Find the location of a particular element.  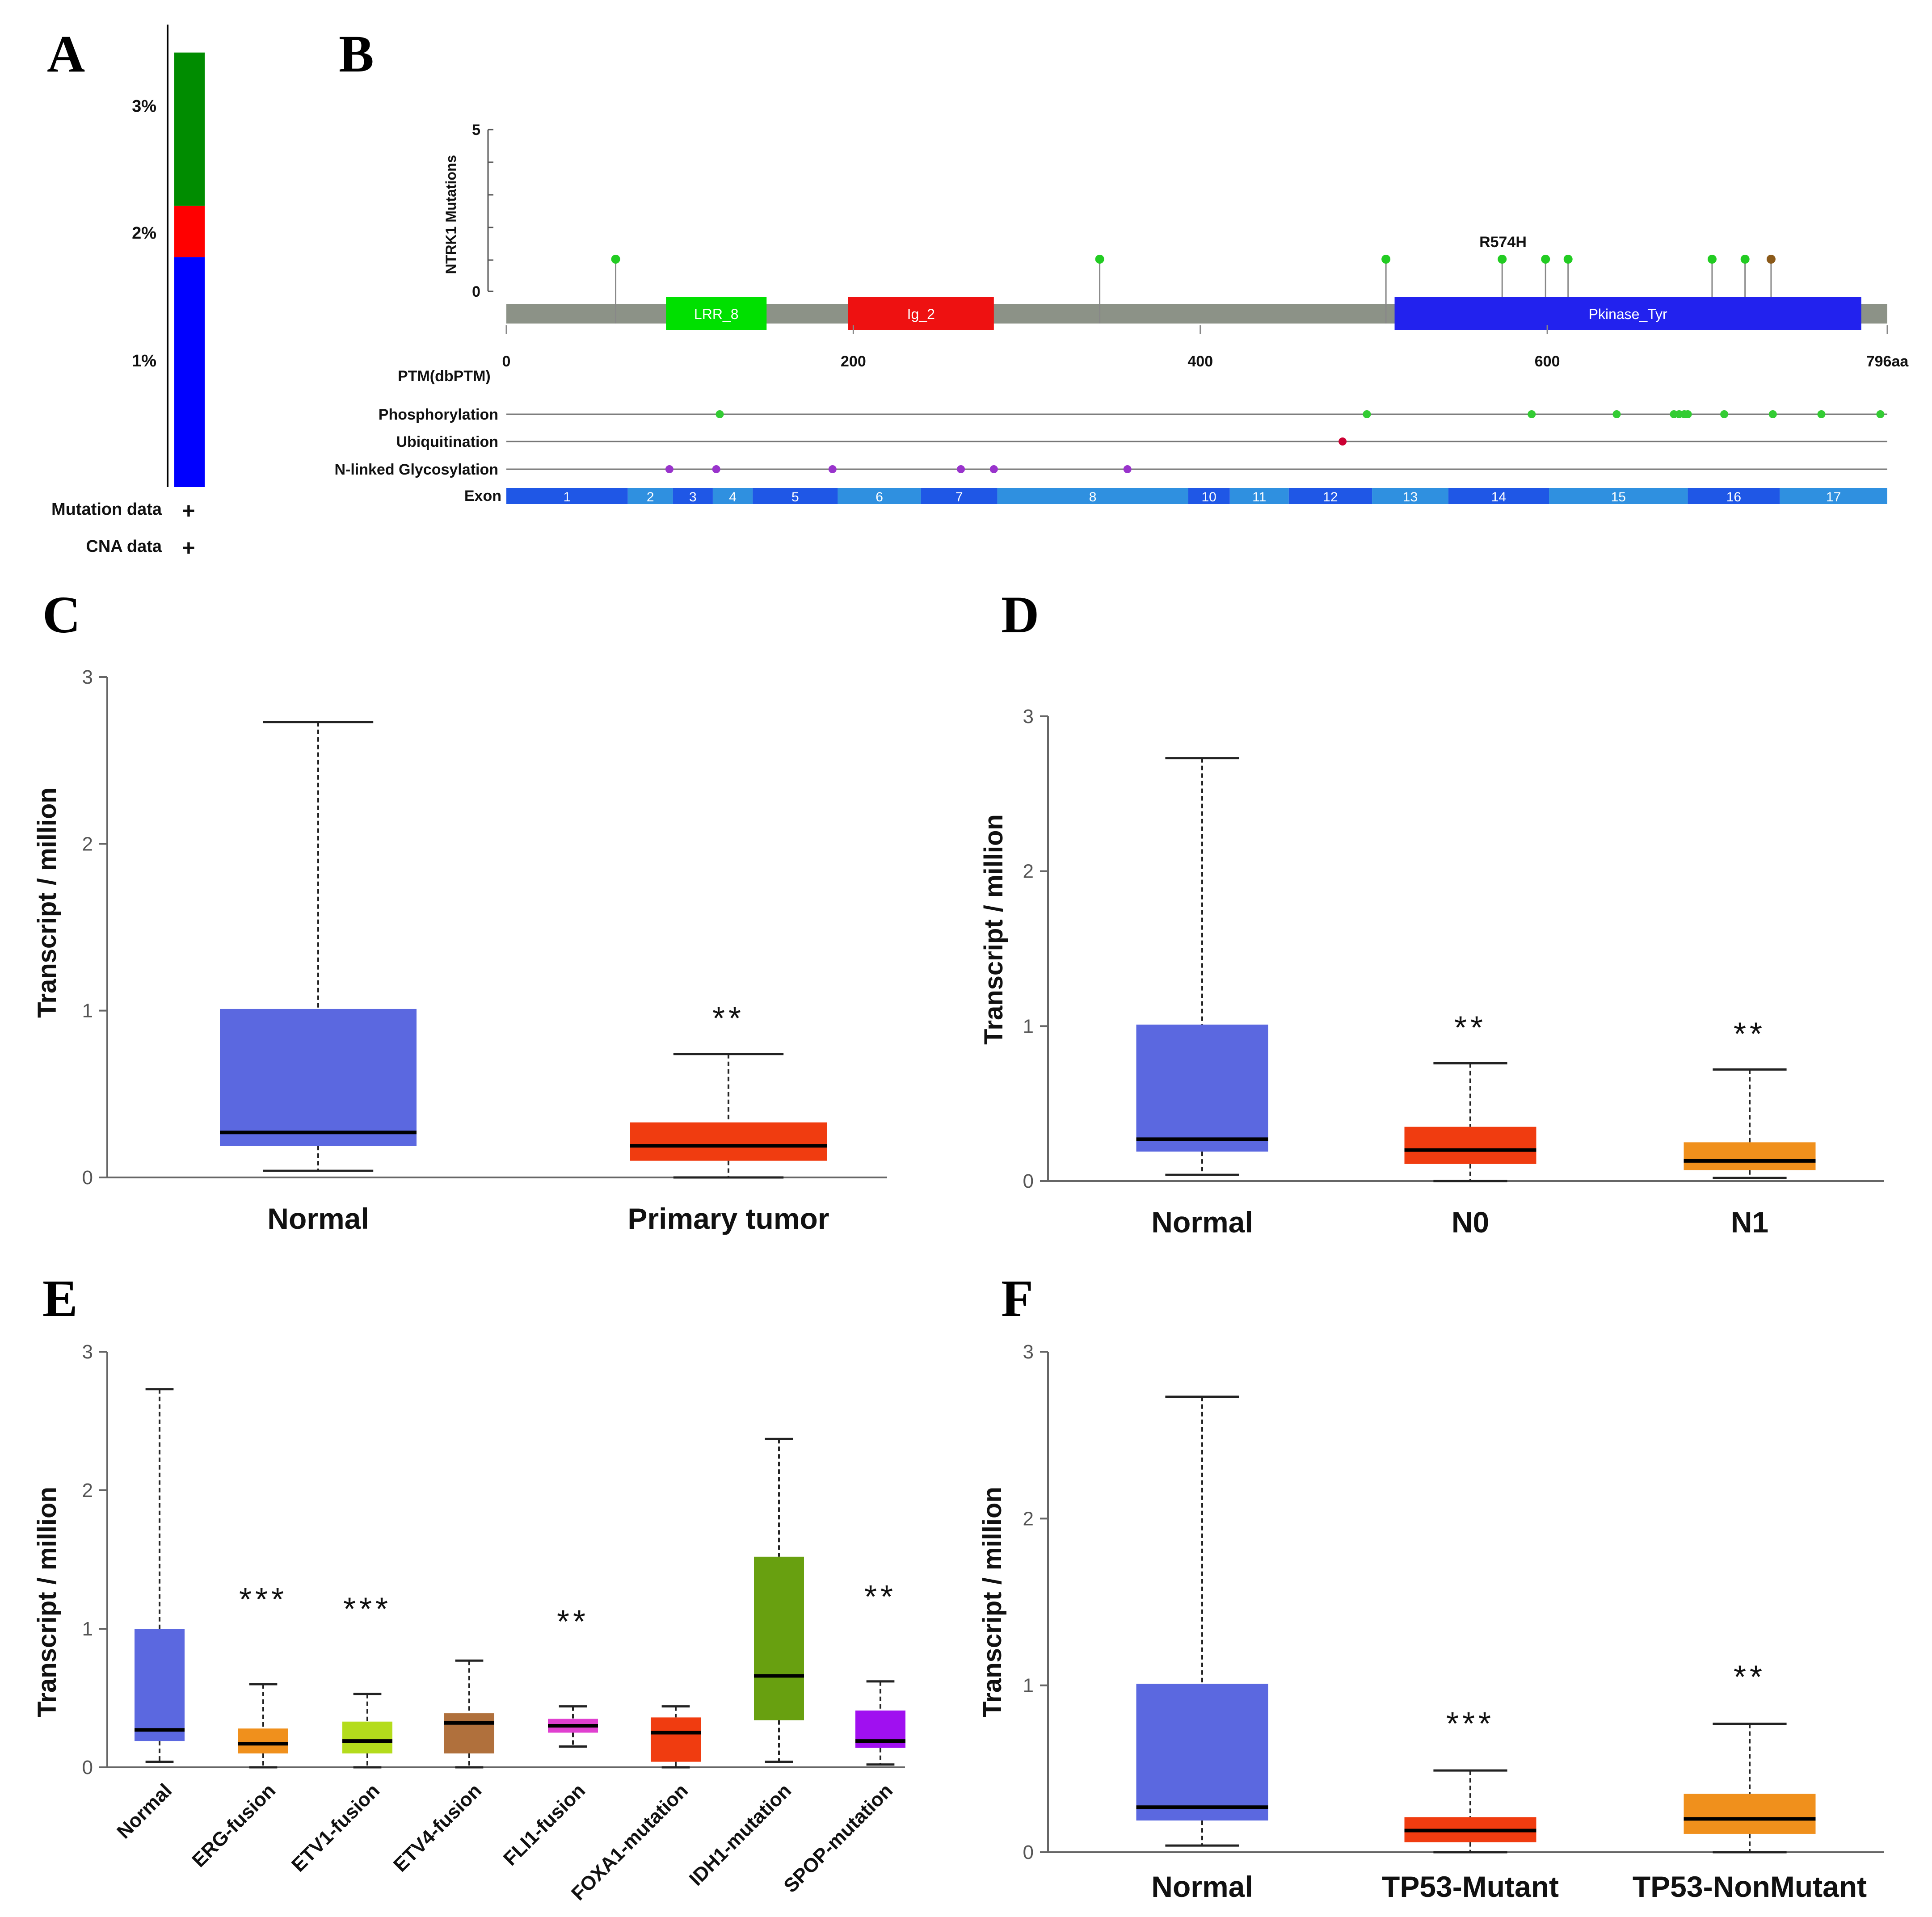

cna-bar-mutation is located at coordinates (190, 232).